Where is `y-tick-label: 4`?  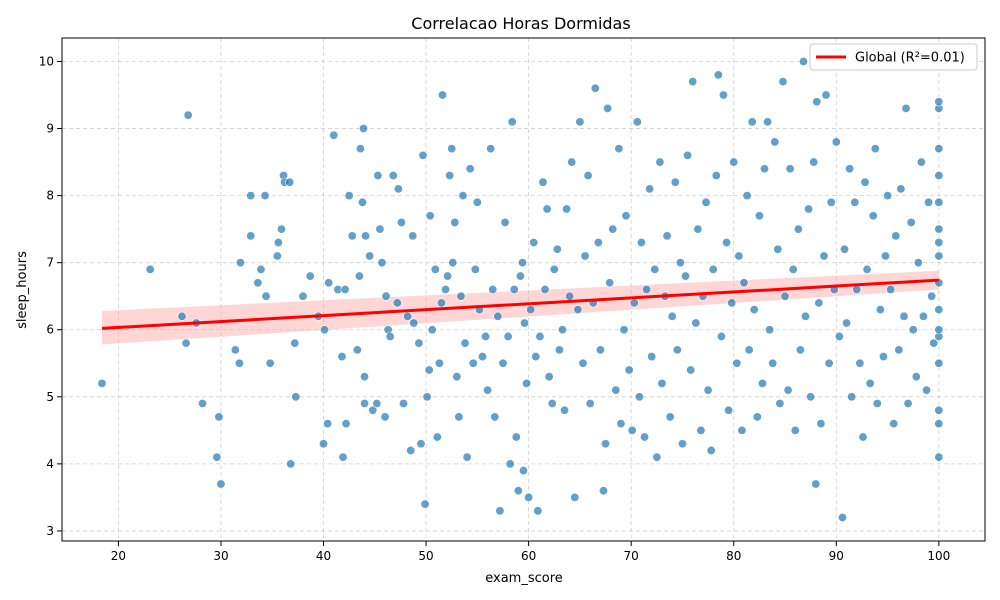
y-tick-label: 4 is located at coordinates (50, 464).